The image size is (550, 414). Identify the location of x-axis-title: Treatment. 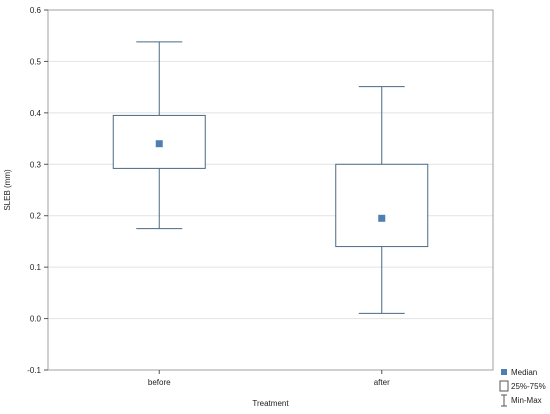
(270, 403).